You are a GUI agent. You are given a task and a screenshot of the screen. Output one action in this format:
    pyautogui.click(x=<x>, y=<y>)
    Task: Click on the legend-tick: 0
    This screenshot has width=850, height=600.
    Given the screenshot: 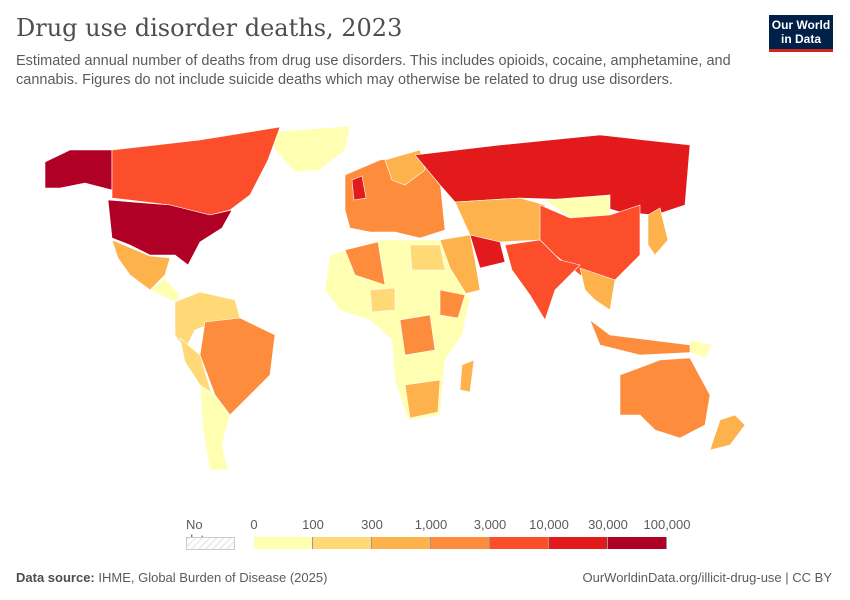 What is the action you would take?
    pyautogui.click(x=254, y=524)
    